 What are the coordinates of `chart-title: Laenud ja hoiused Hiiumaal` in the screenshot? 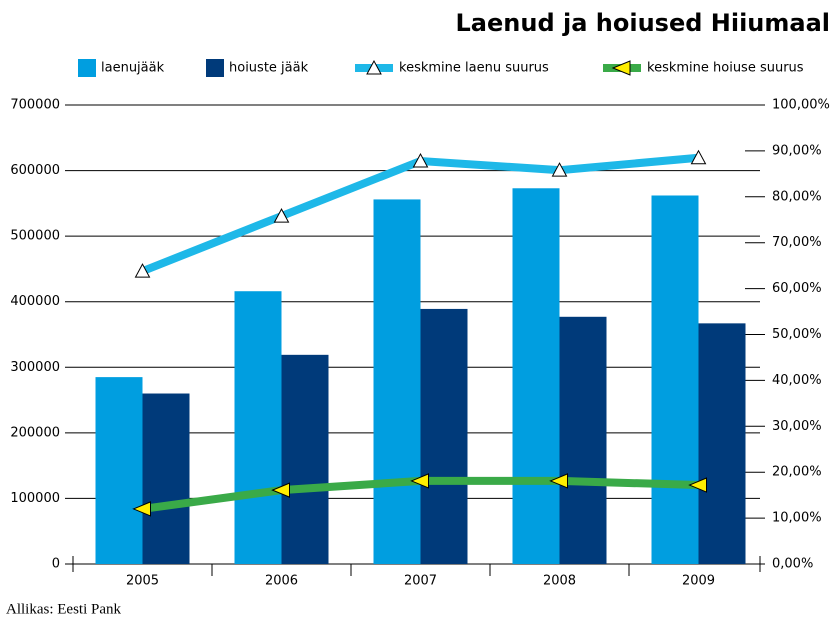 It's located at (643, 23).